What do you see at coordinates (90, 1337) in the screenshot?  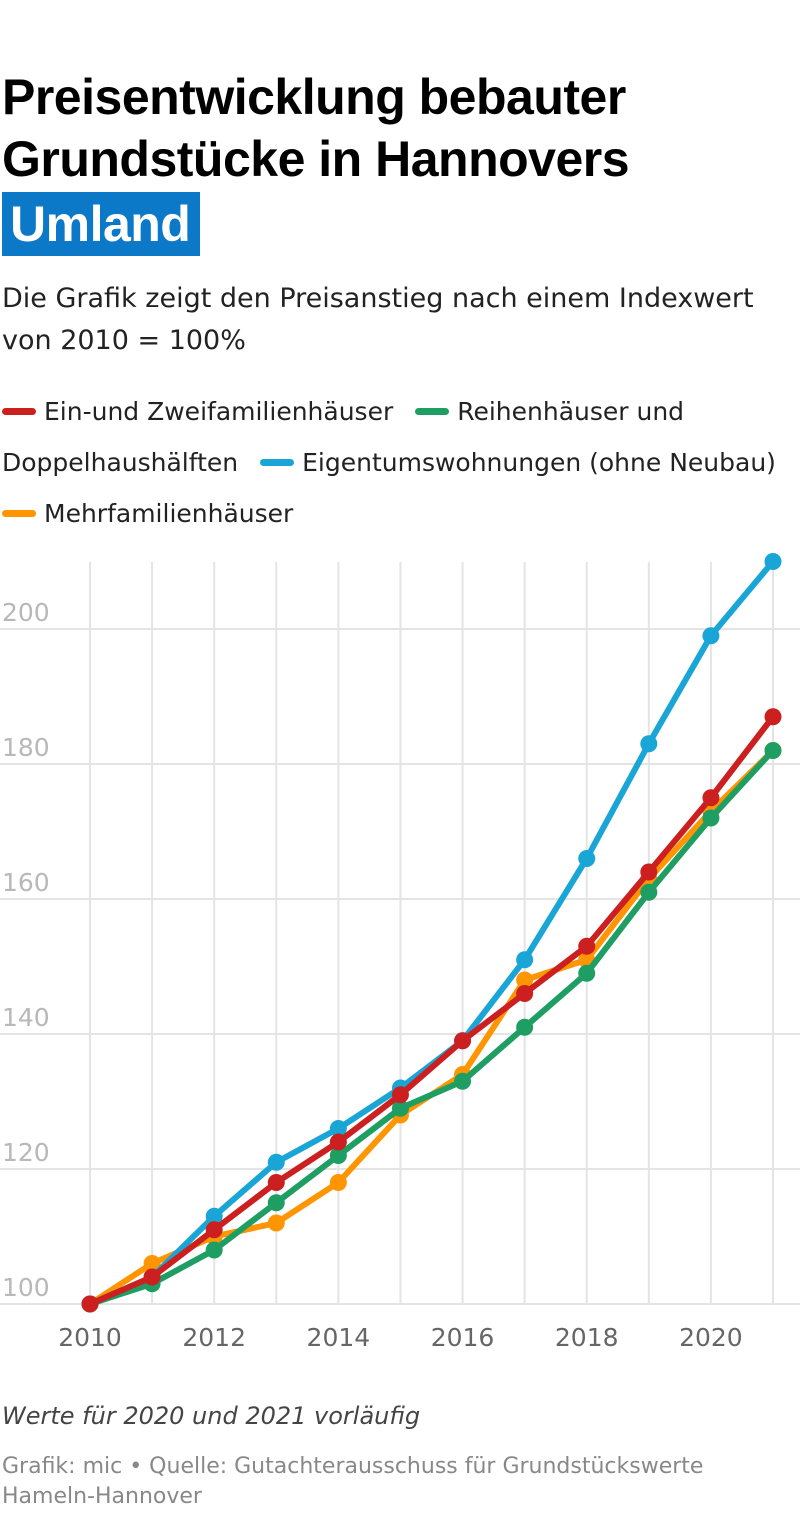 I see `x-tick-label: 2010` at bounding box center [90, 1337].